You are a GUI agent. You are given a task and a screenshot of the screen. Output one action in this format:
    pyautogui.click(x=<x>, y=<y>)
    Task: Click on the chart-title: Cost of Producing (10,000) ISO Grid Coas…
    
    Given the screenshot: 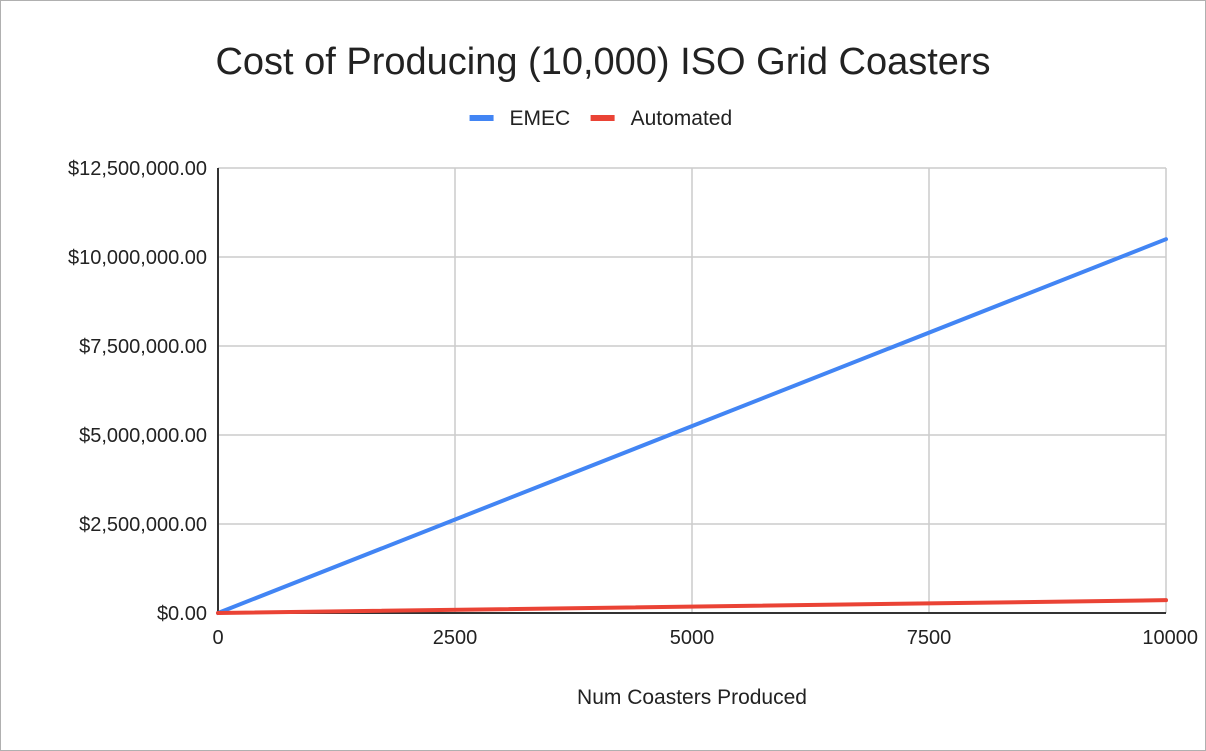 What is the action you would take?
    pyautogui.click(x=602, y=62)
    